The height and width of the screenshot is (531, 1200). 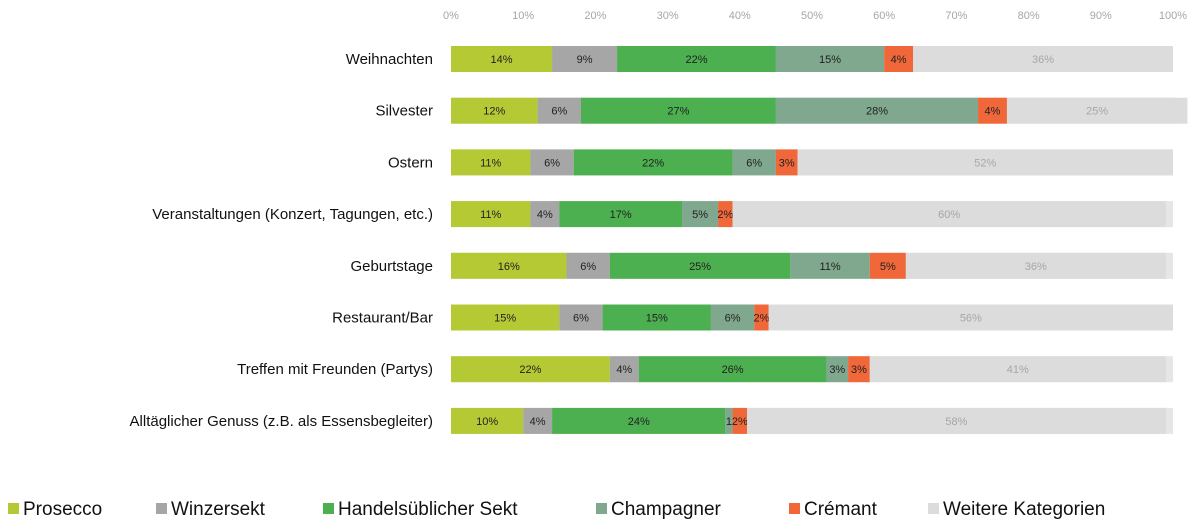 I want to click on legend-item-champagner: Champagner, so click(x=659, y=509).